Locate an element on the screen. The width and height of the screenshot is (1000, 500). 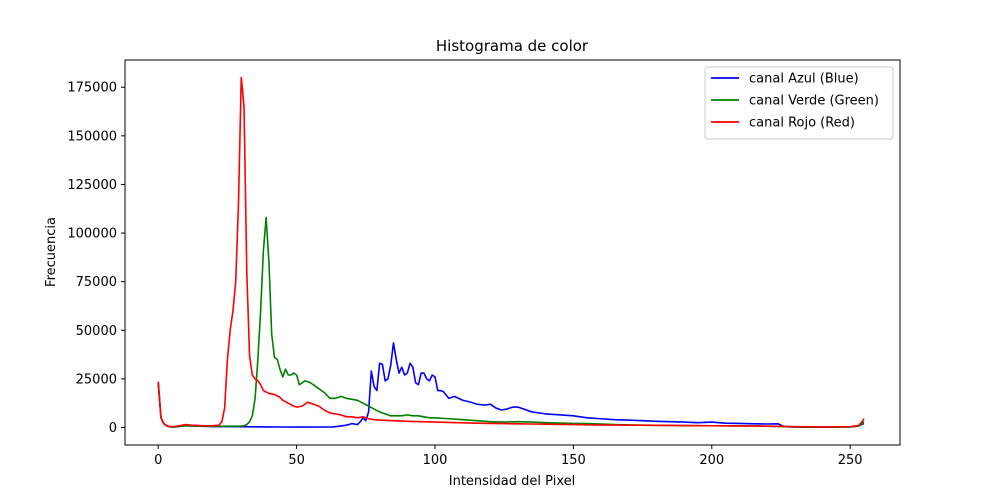
x-tick-label: 0 is located at coordinates (158, 460).